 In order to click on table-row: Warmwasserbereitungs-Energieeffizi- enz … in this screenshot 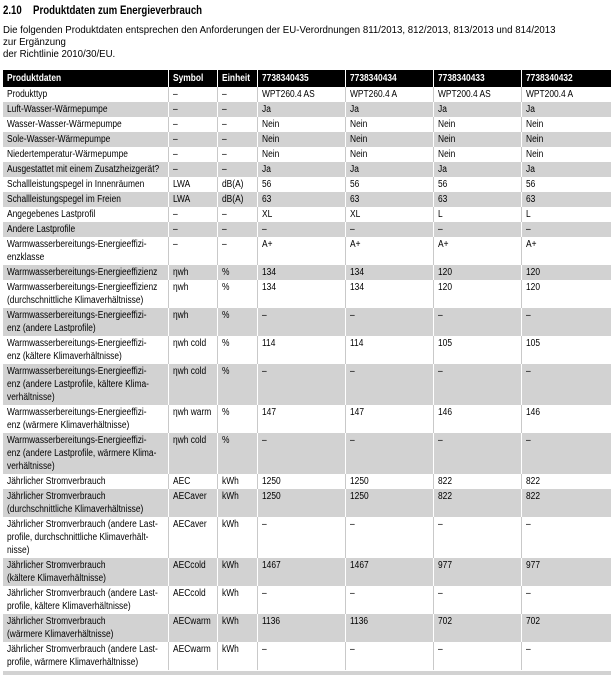, I will do `click(307, 322)`.